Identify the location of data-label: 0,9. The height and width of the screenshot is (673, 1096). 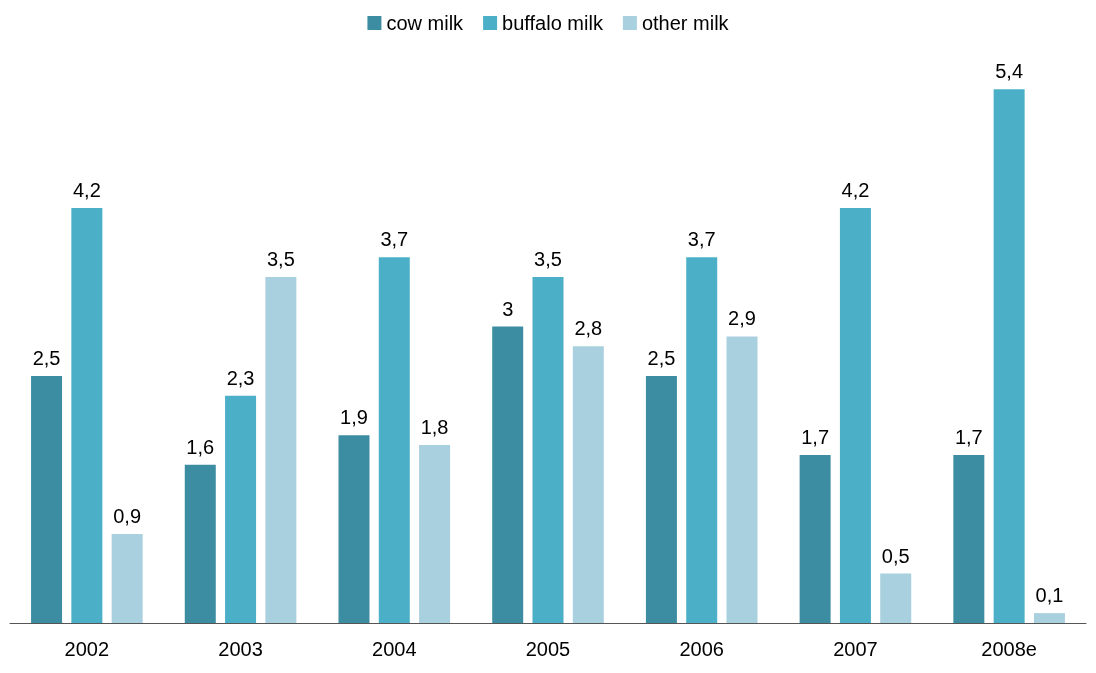
(127, 516).